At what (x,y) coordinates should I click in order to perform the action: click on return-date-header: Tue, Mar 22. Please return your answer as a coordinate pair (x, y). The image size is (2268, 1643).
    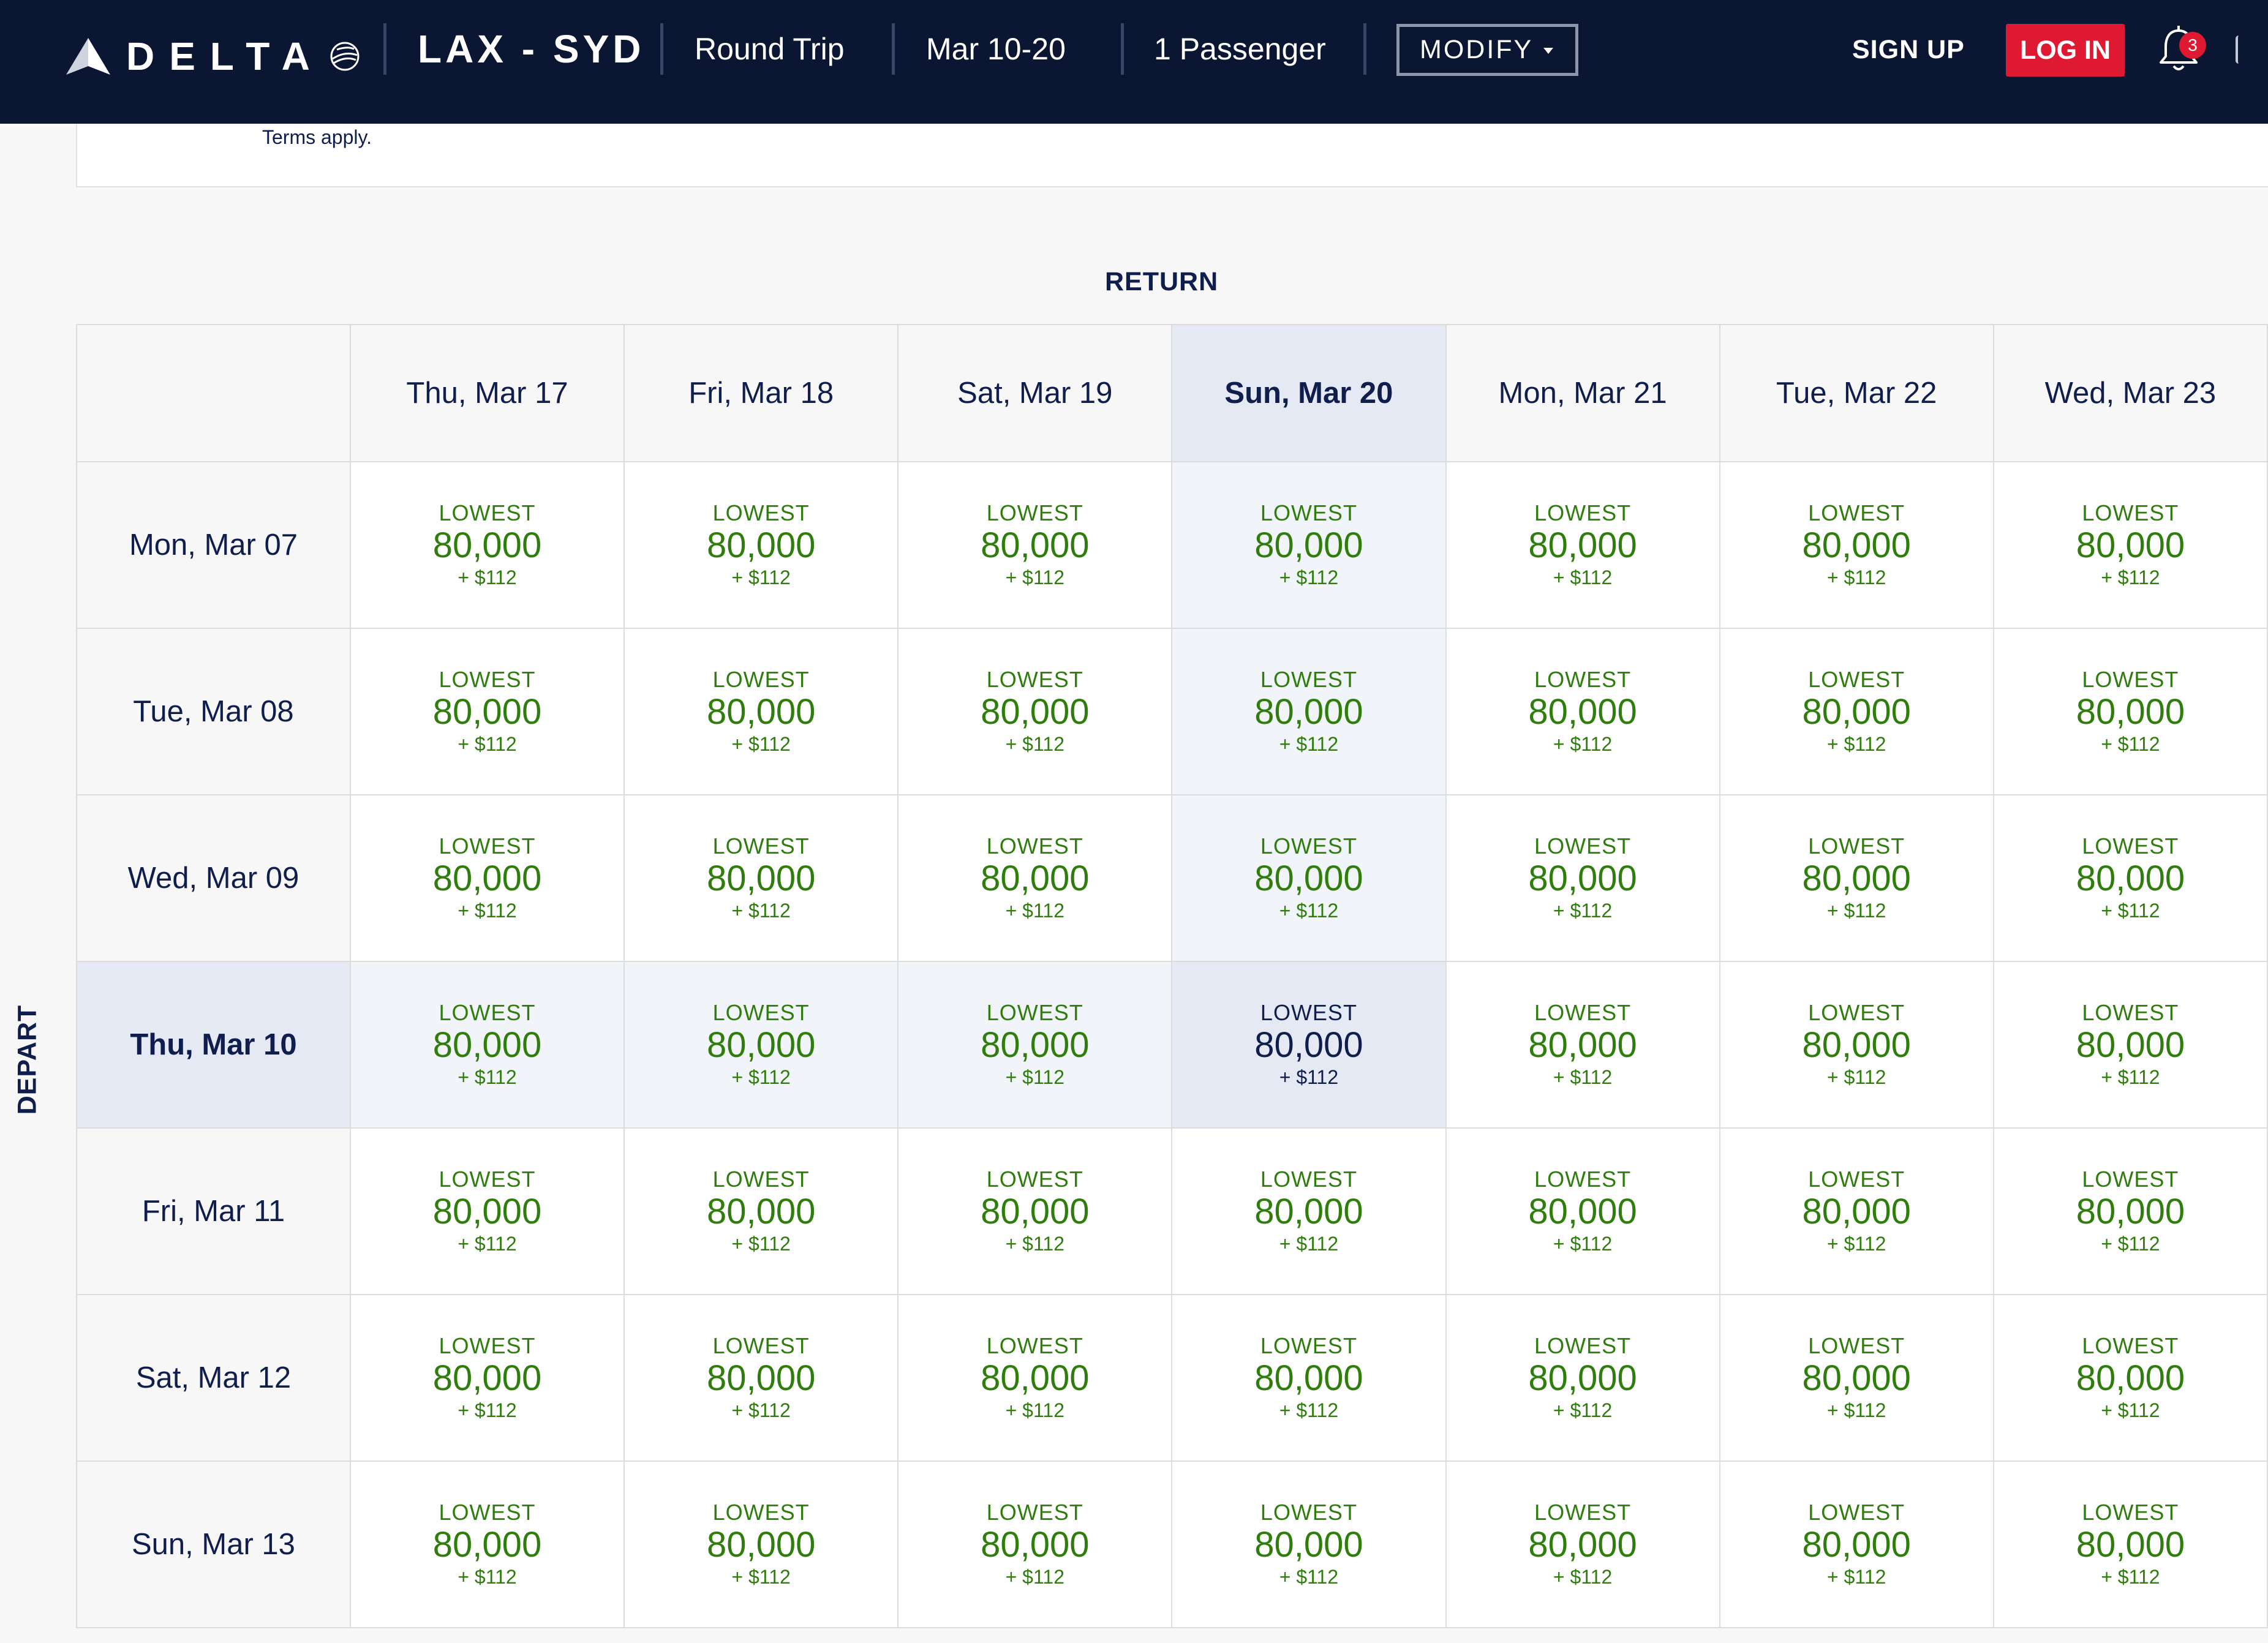
    Looking at the image, I should click on (1856, 393).